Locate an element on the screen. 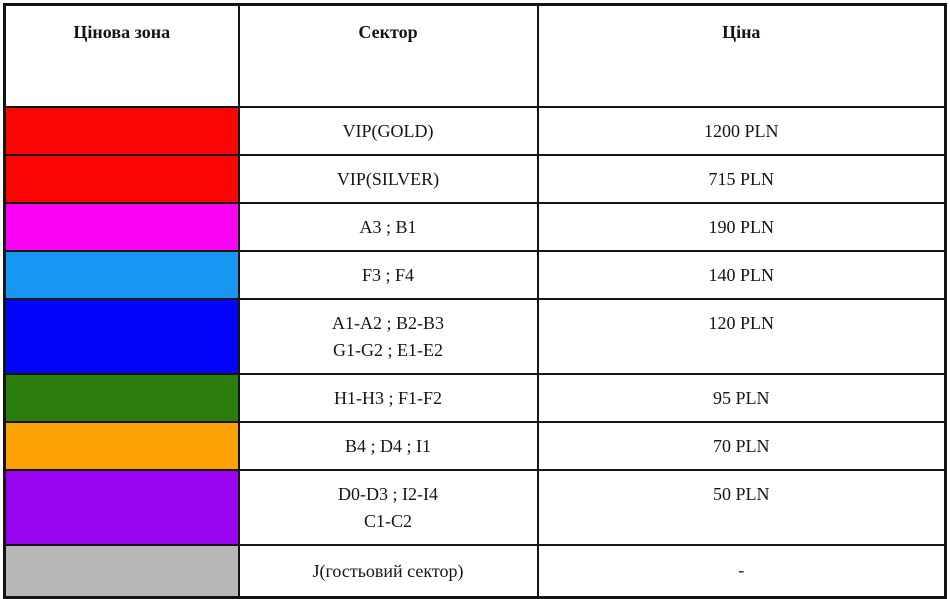 Image resolution: width=950 pixels, height=599 pixels. sector-cell: F3 ; F4 is located at coordinates (388, 275).